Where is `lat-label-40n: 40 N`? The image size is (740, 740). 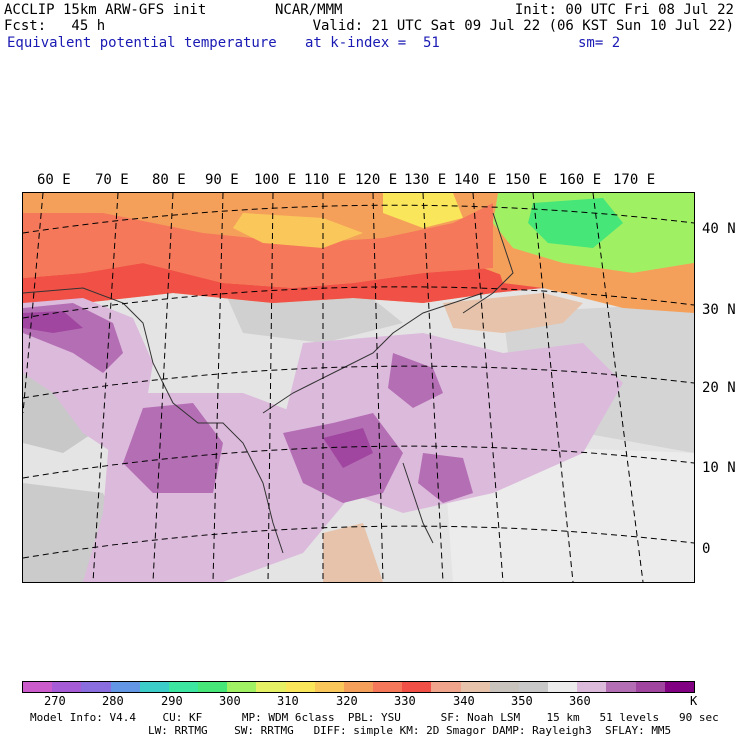 lat-label-40n: 40 N is located at coordinates (719, 229).